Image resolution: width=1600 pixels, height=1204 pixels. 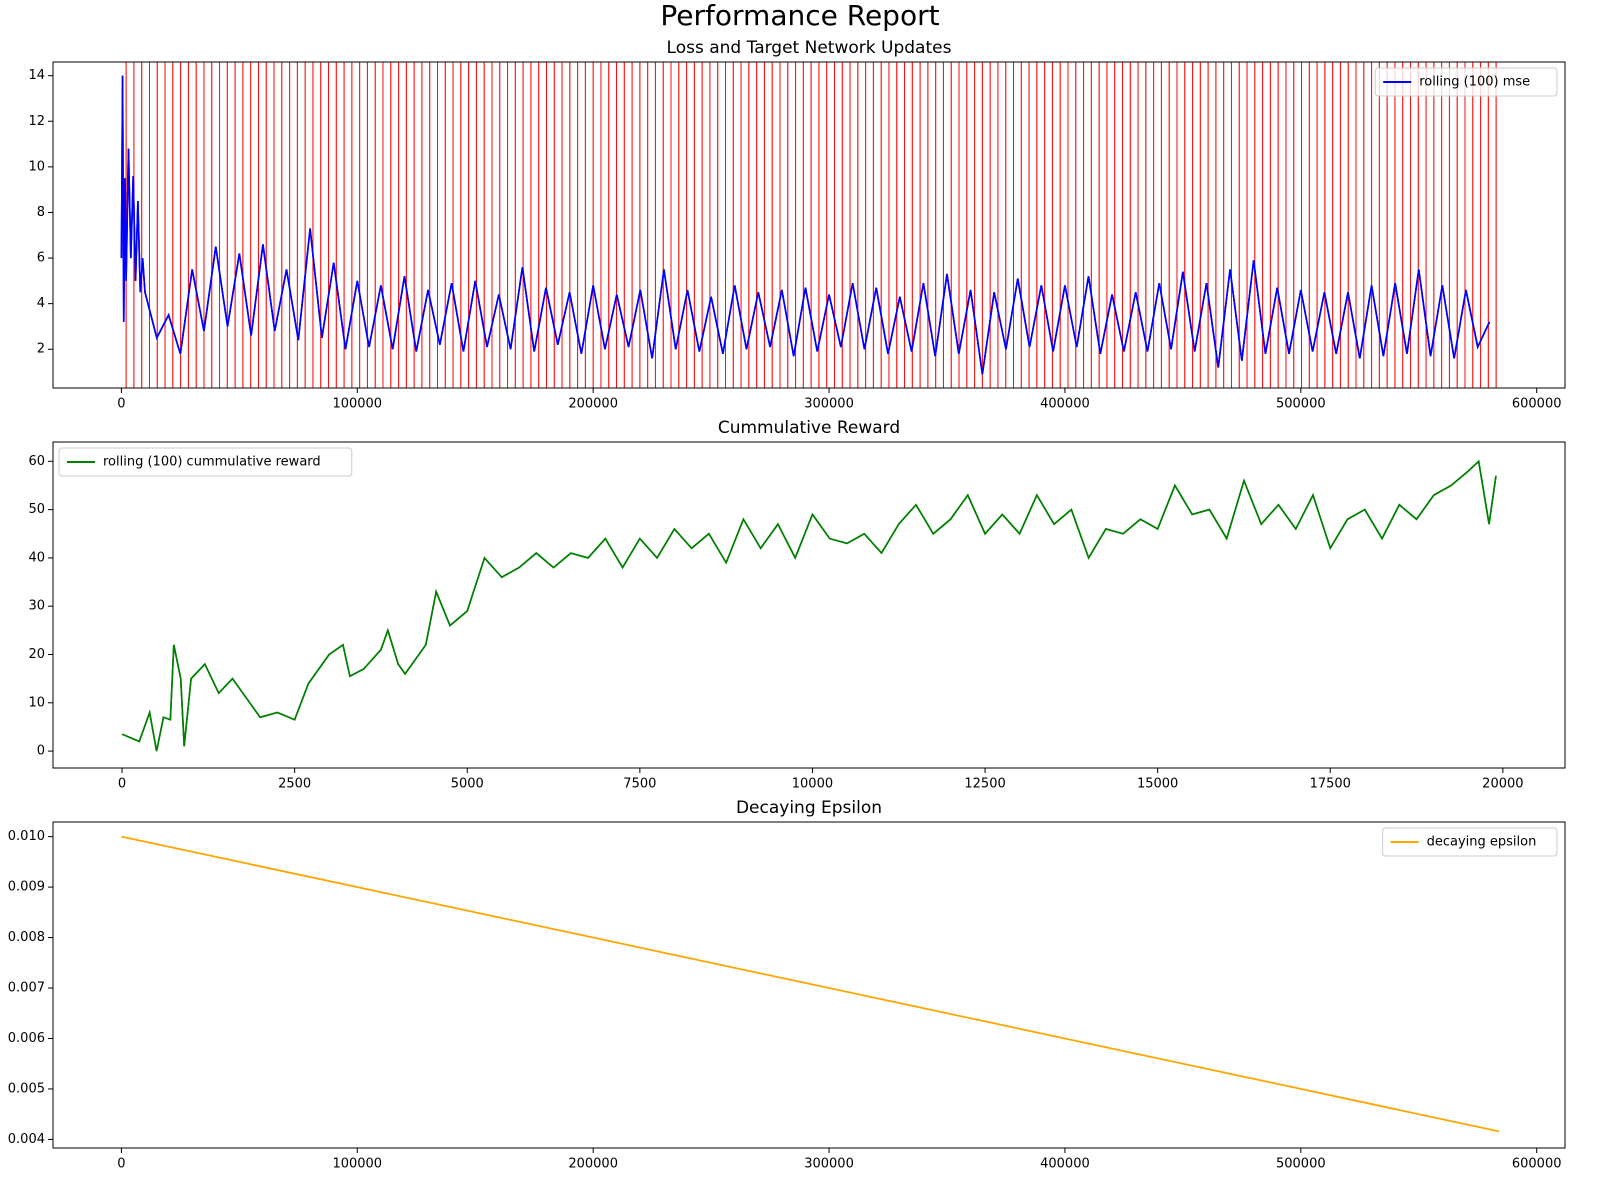 I want to click on legend: rolling (100) mse, so click(x=1466, y=82).